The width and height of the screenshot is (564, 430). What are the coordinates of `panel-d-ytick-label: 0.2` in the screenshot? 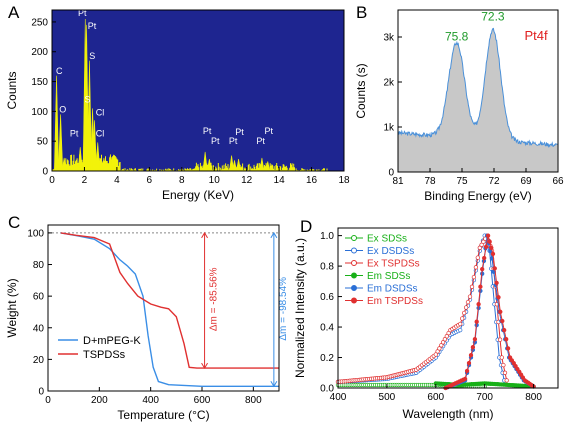 It's located at (327, 358).